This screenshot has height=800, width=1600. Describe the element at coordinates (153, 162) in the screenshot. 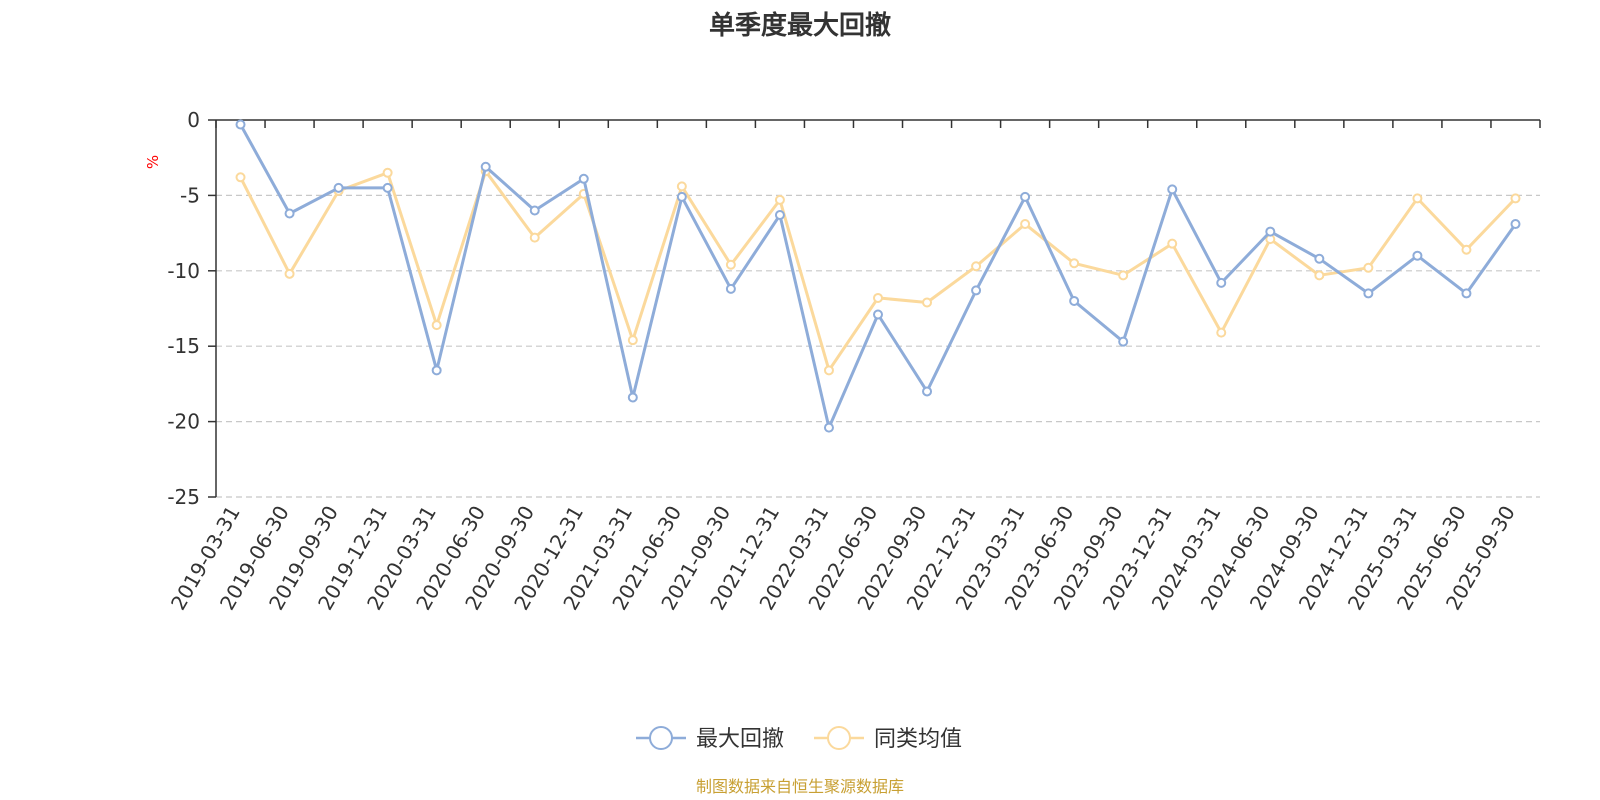

I see `y-axis-unit: %` at that location.